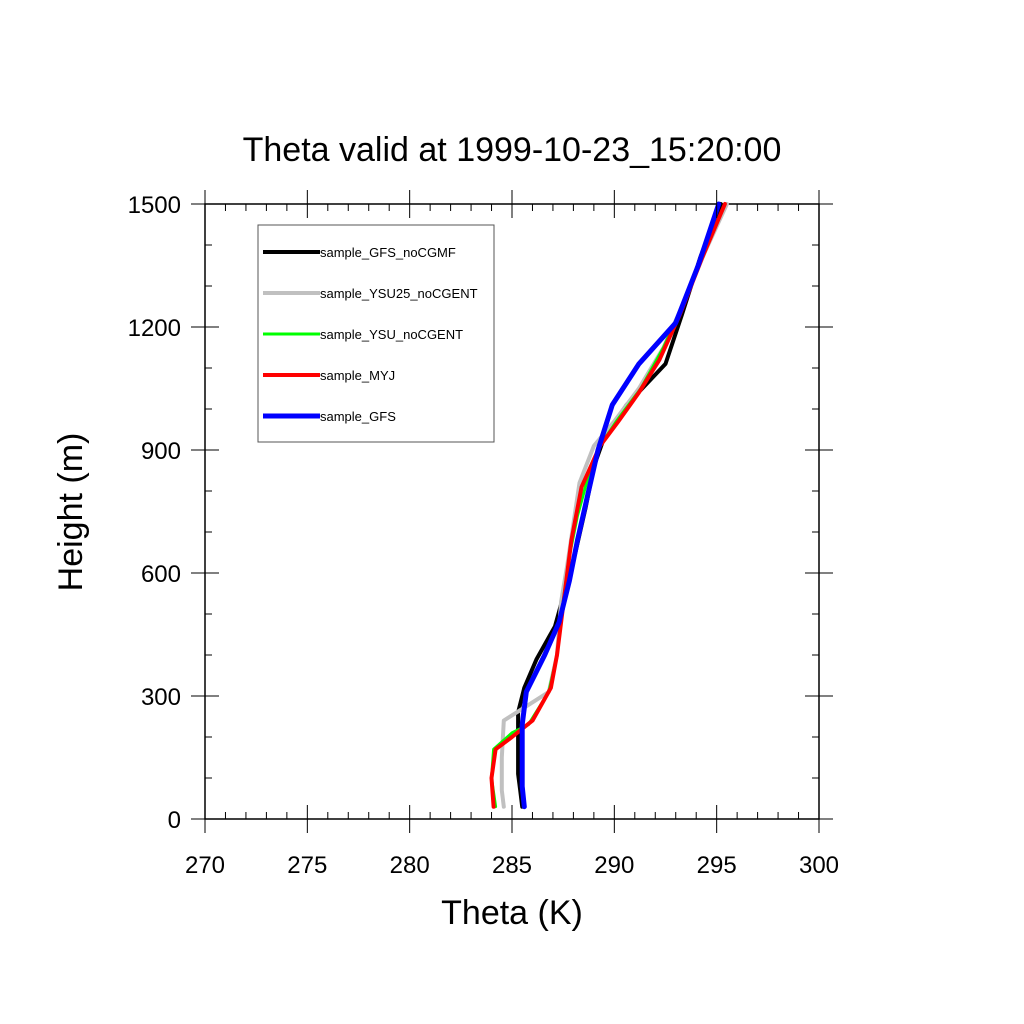 Image resolution: width=1024 pixels, height=1024 pixels. I want to click on legend-entry-label: sample_GFS, so click(358, 416).